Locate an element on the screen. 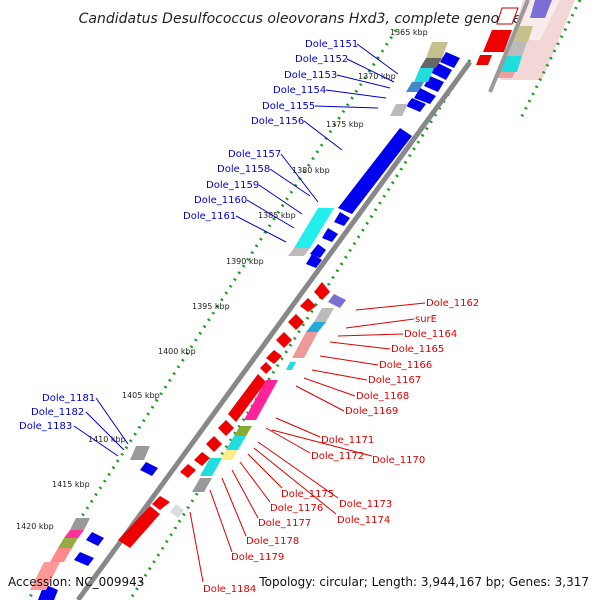  gene-label-1159: Dole_1159 is located at coordinates (232, 185).